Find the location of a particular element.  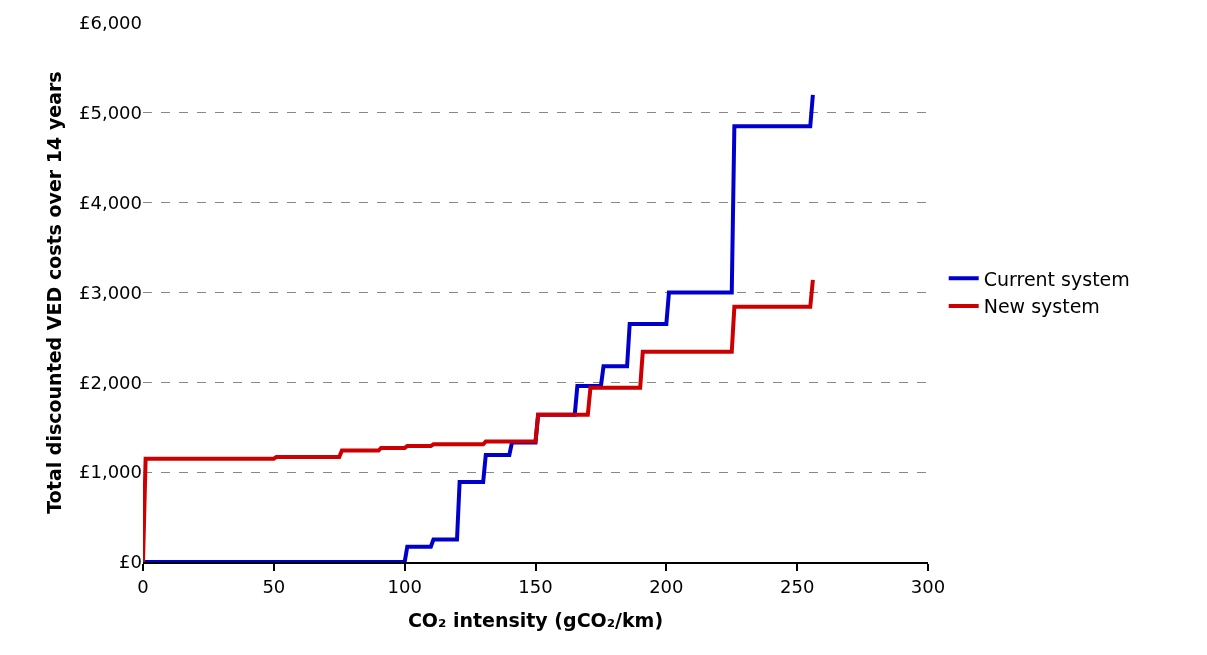

x-tick-label: 250 is located at coordinates (797, 586).